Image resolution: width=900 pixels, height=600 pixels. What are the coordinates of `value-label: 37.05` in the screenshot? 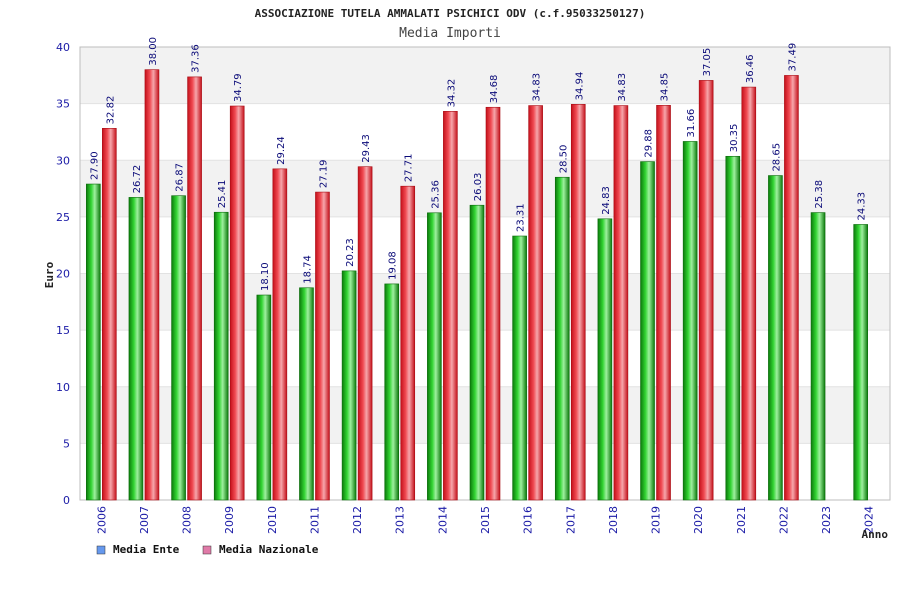 It's located at (707, 62).